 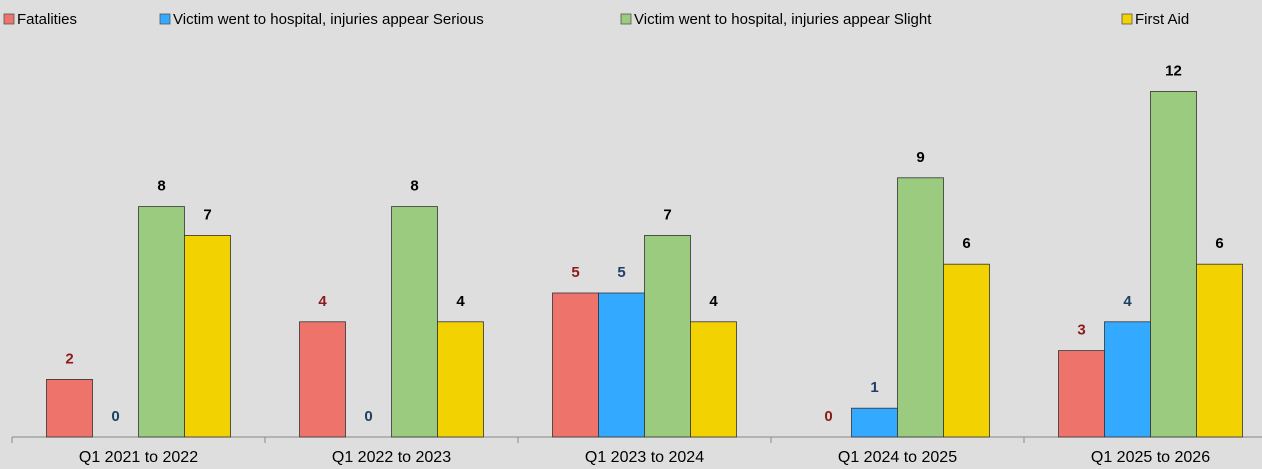 What do you see at coordinates (897, 457) in the screenshot?
I see `x-tick-label: Q1 2024 to 2025` at bounding box center [897, 457].